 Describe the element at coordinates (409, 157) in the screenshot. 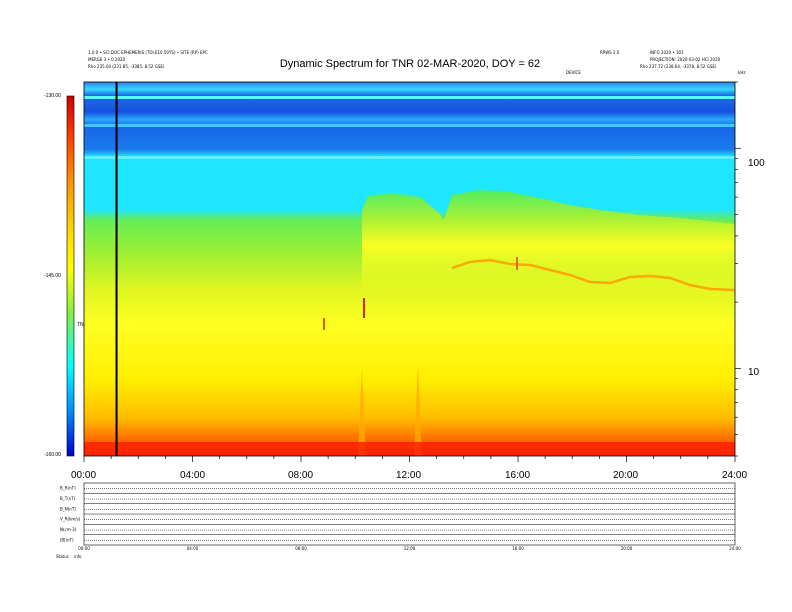

I see `spectrogram-band-cyan-line` at that location.